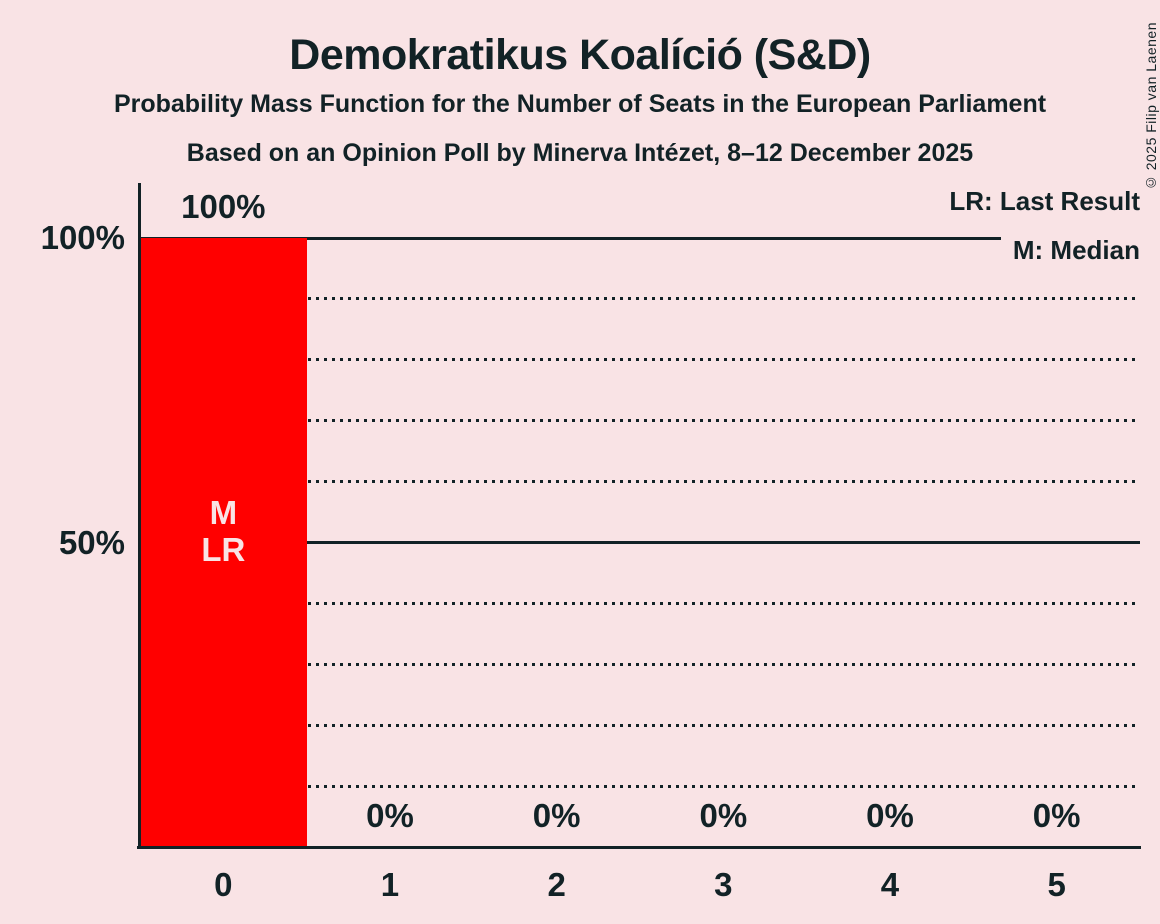 The image size is (1160, 924). I want to click on chart-title: Demokratikus Koalíció (S&D), so click(580, 55).